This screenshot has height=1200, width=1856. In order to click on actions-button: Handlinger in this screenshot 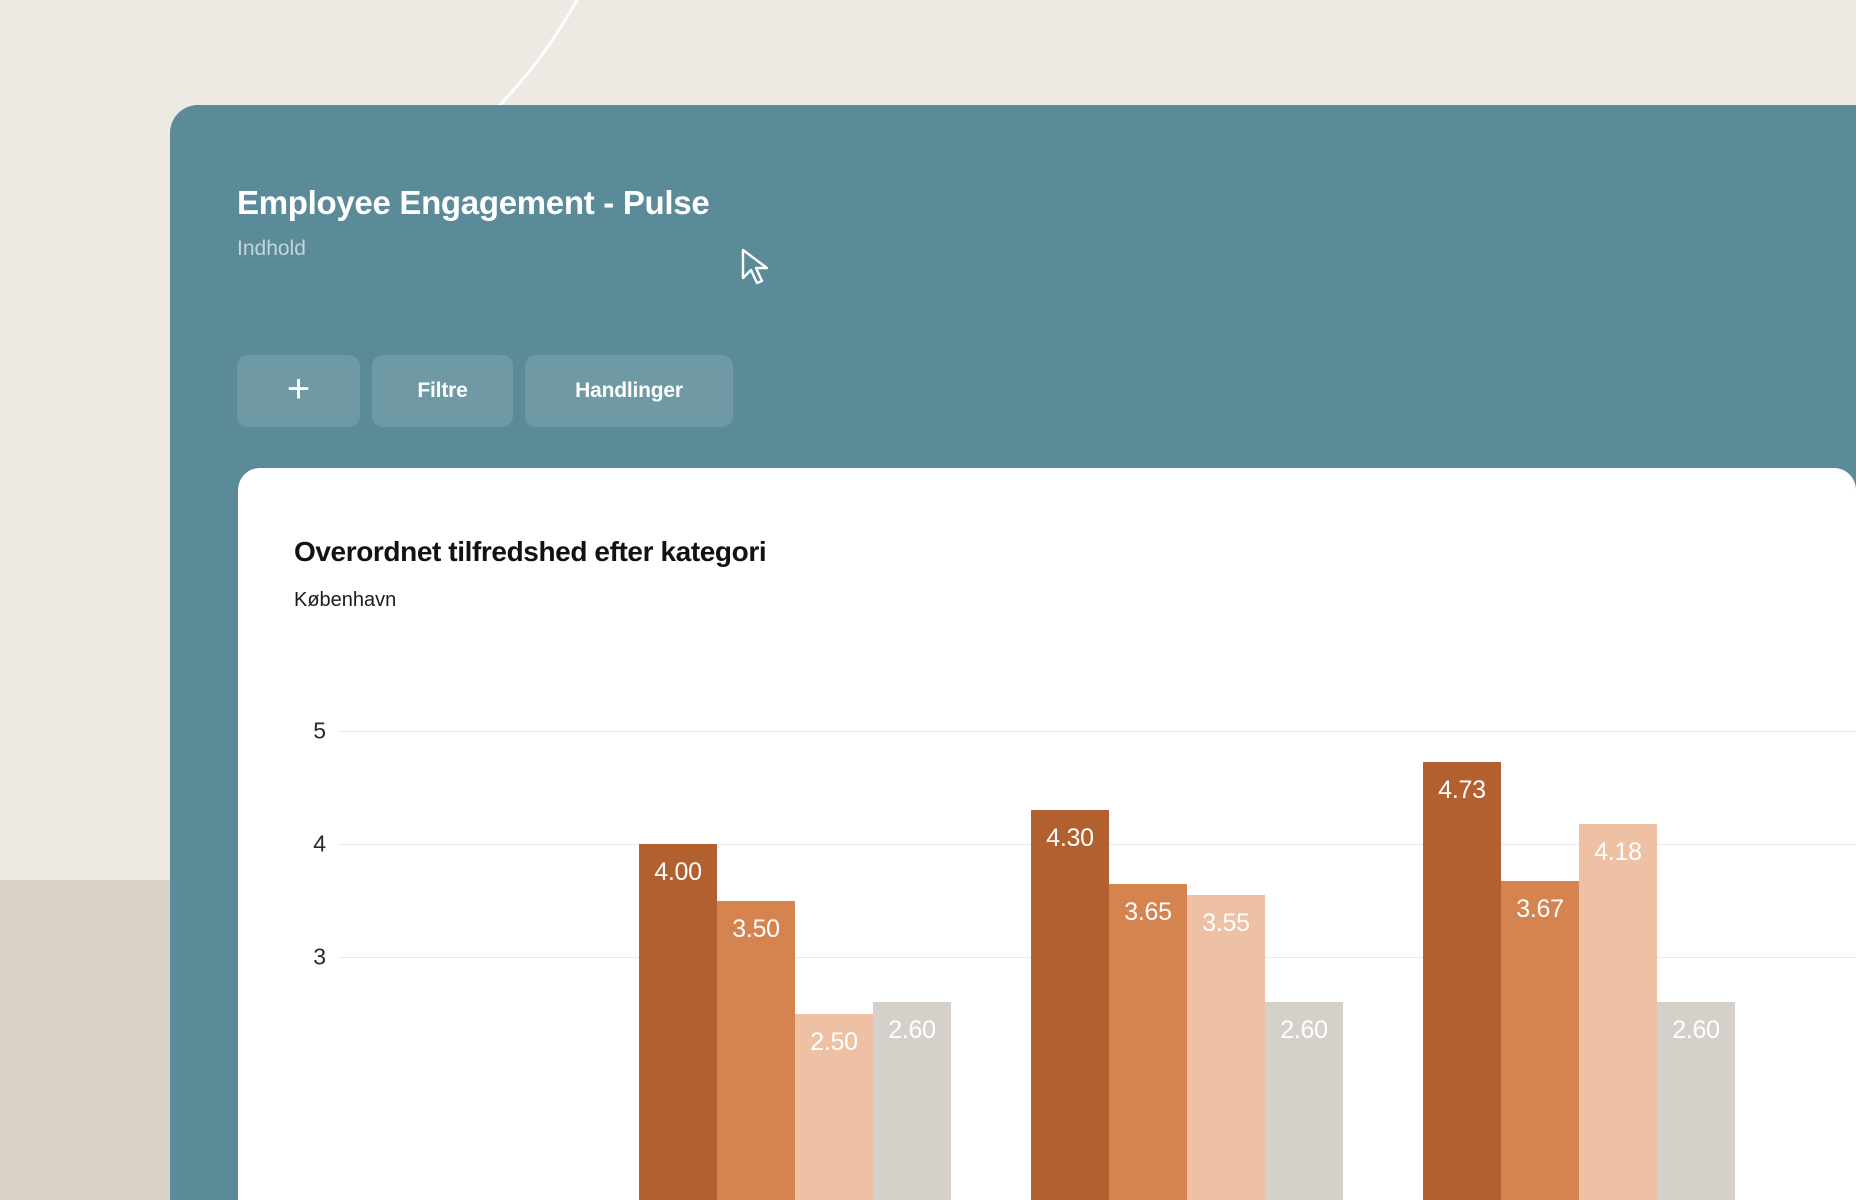, I will do `click(629, 391)`.